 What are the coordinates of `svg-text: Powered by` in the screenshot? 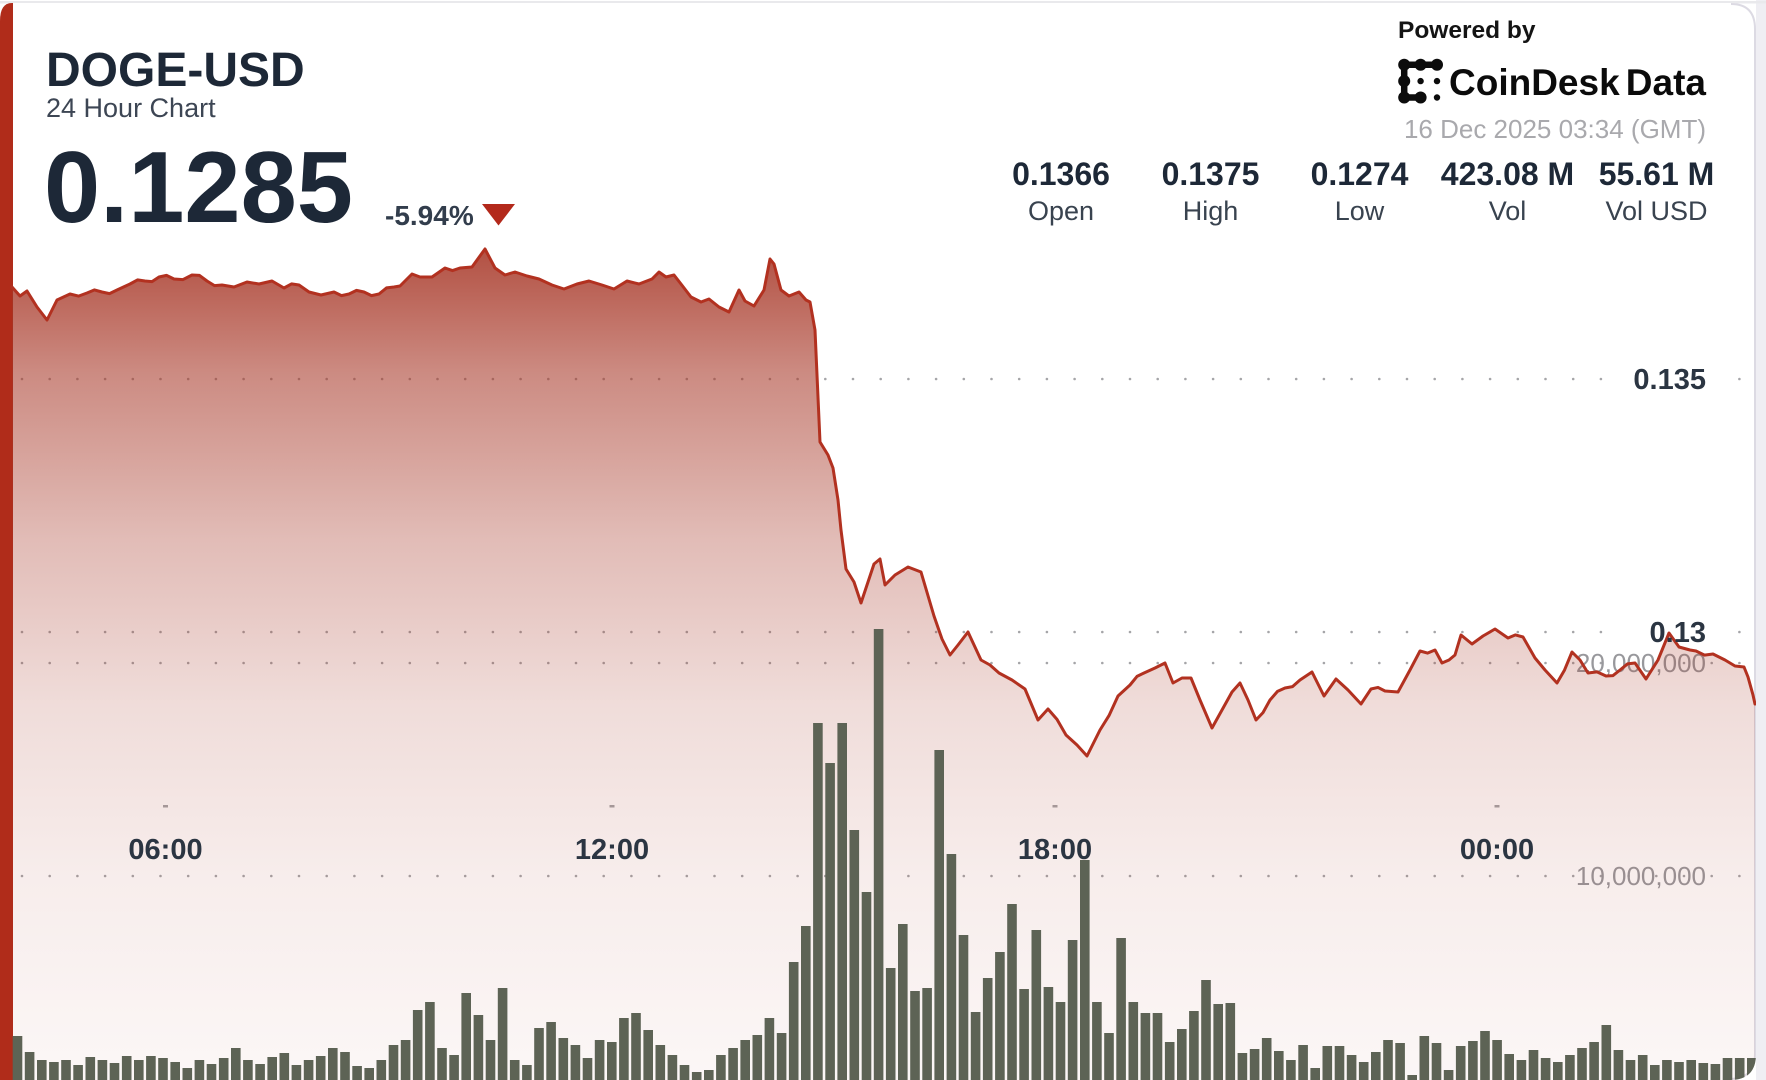 It's located at (1467, 30).